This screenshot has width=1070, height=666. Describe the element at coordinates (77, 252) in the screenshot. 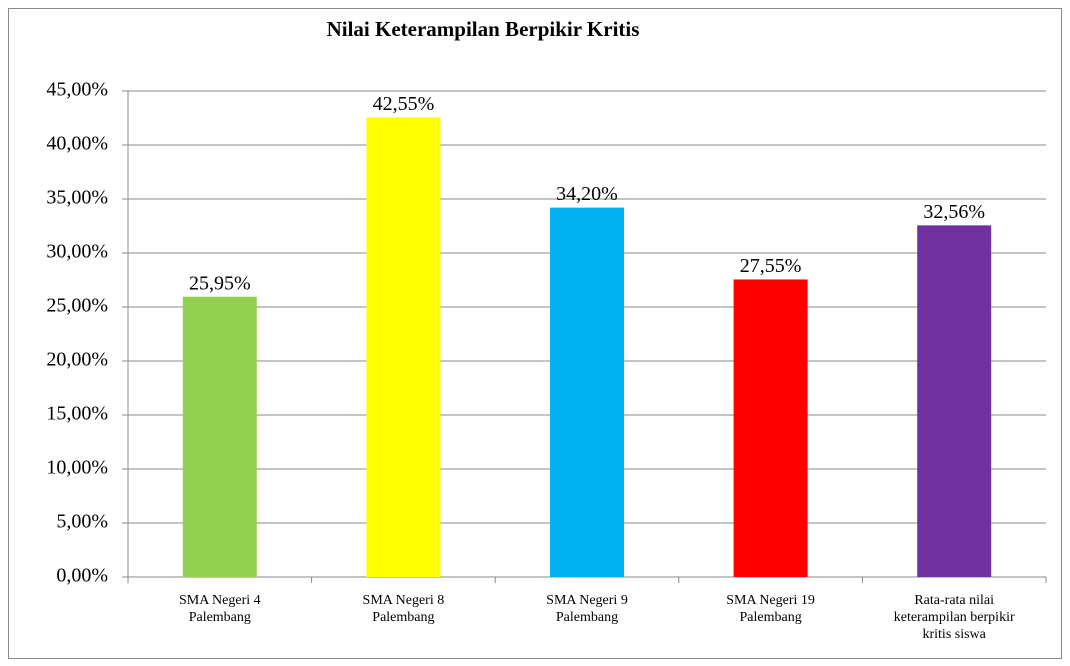

I see `y-tick-label: 30,00%` at that location.